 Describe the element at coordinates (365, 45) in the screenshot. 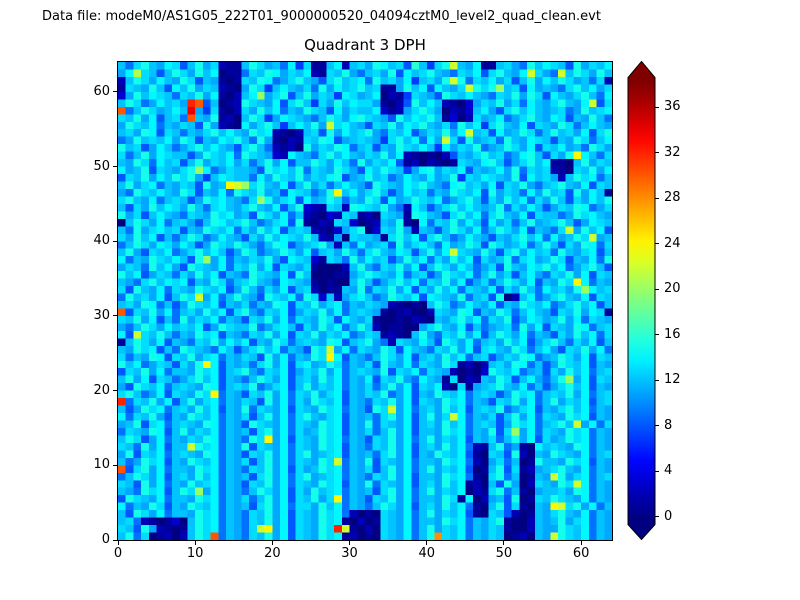

I see `chart-title: Quadrant 3 DPH` at that location.